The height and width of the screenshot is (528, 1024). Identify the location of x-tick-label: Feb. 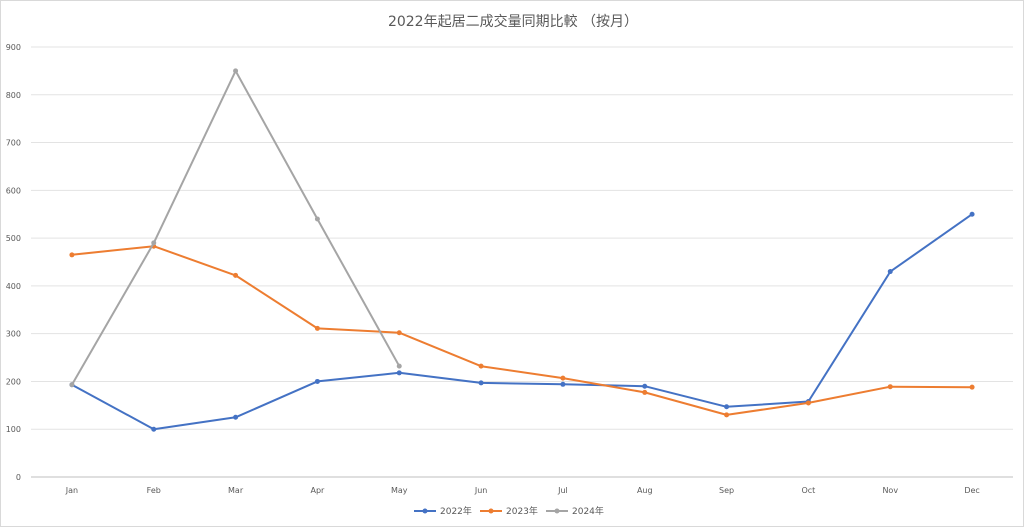
(154, 490).